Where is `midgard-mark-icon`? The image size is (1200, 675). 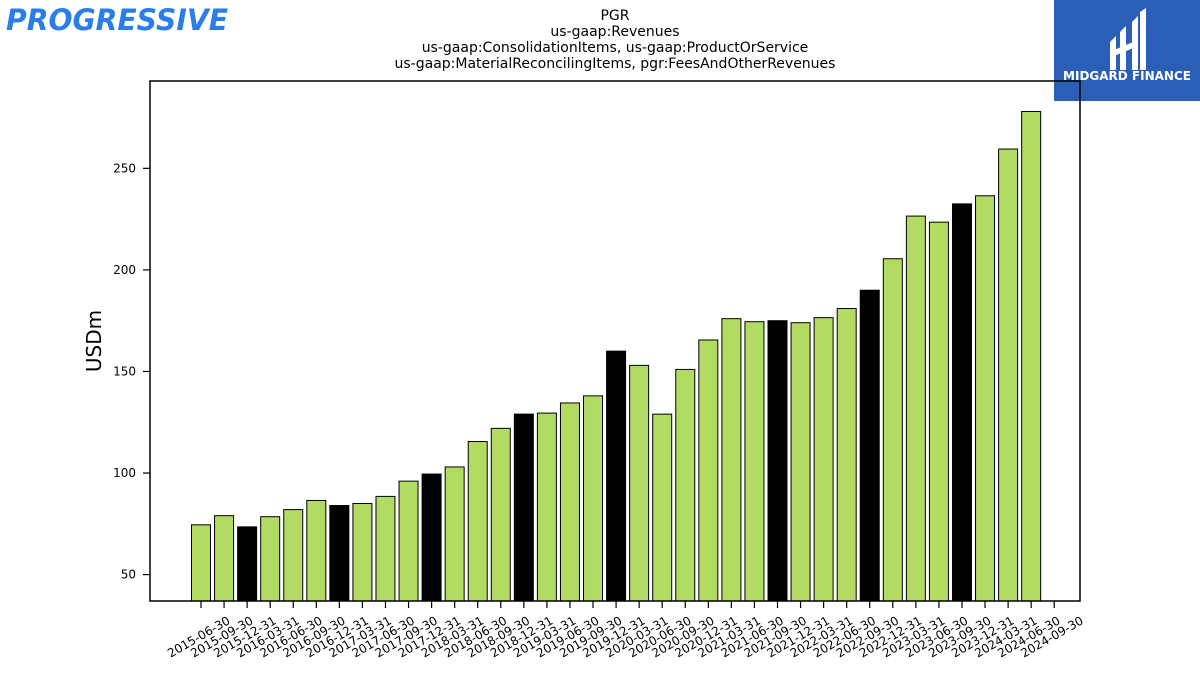 midgard-mark-icon is located at coordinates (1128, 39).